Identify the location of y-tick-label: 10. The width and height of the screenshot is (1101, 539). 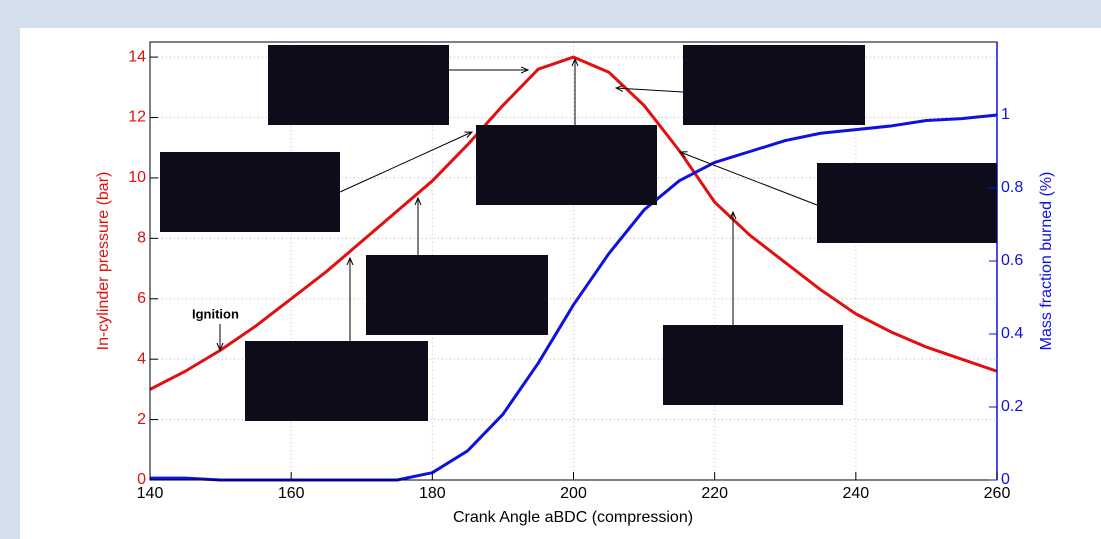
(137, 177).